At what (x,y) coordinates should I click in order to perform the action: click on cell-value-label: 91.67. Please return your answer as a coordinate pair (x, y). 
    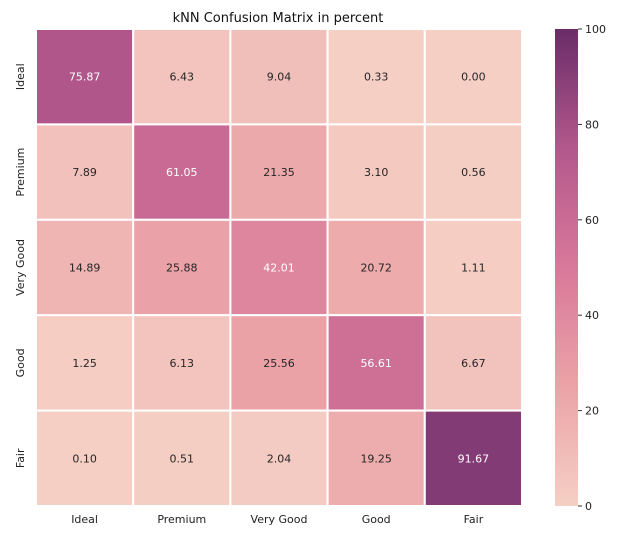
    Looking at the image, I should click on (474, 458).